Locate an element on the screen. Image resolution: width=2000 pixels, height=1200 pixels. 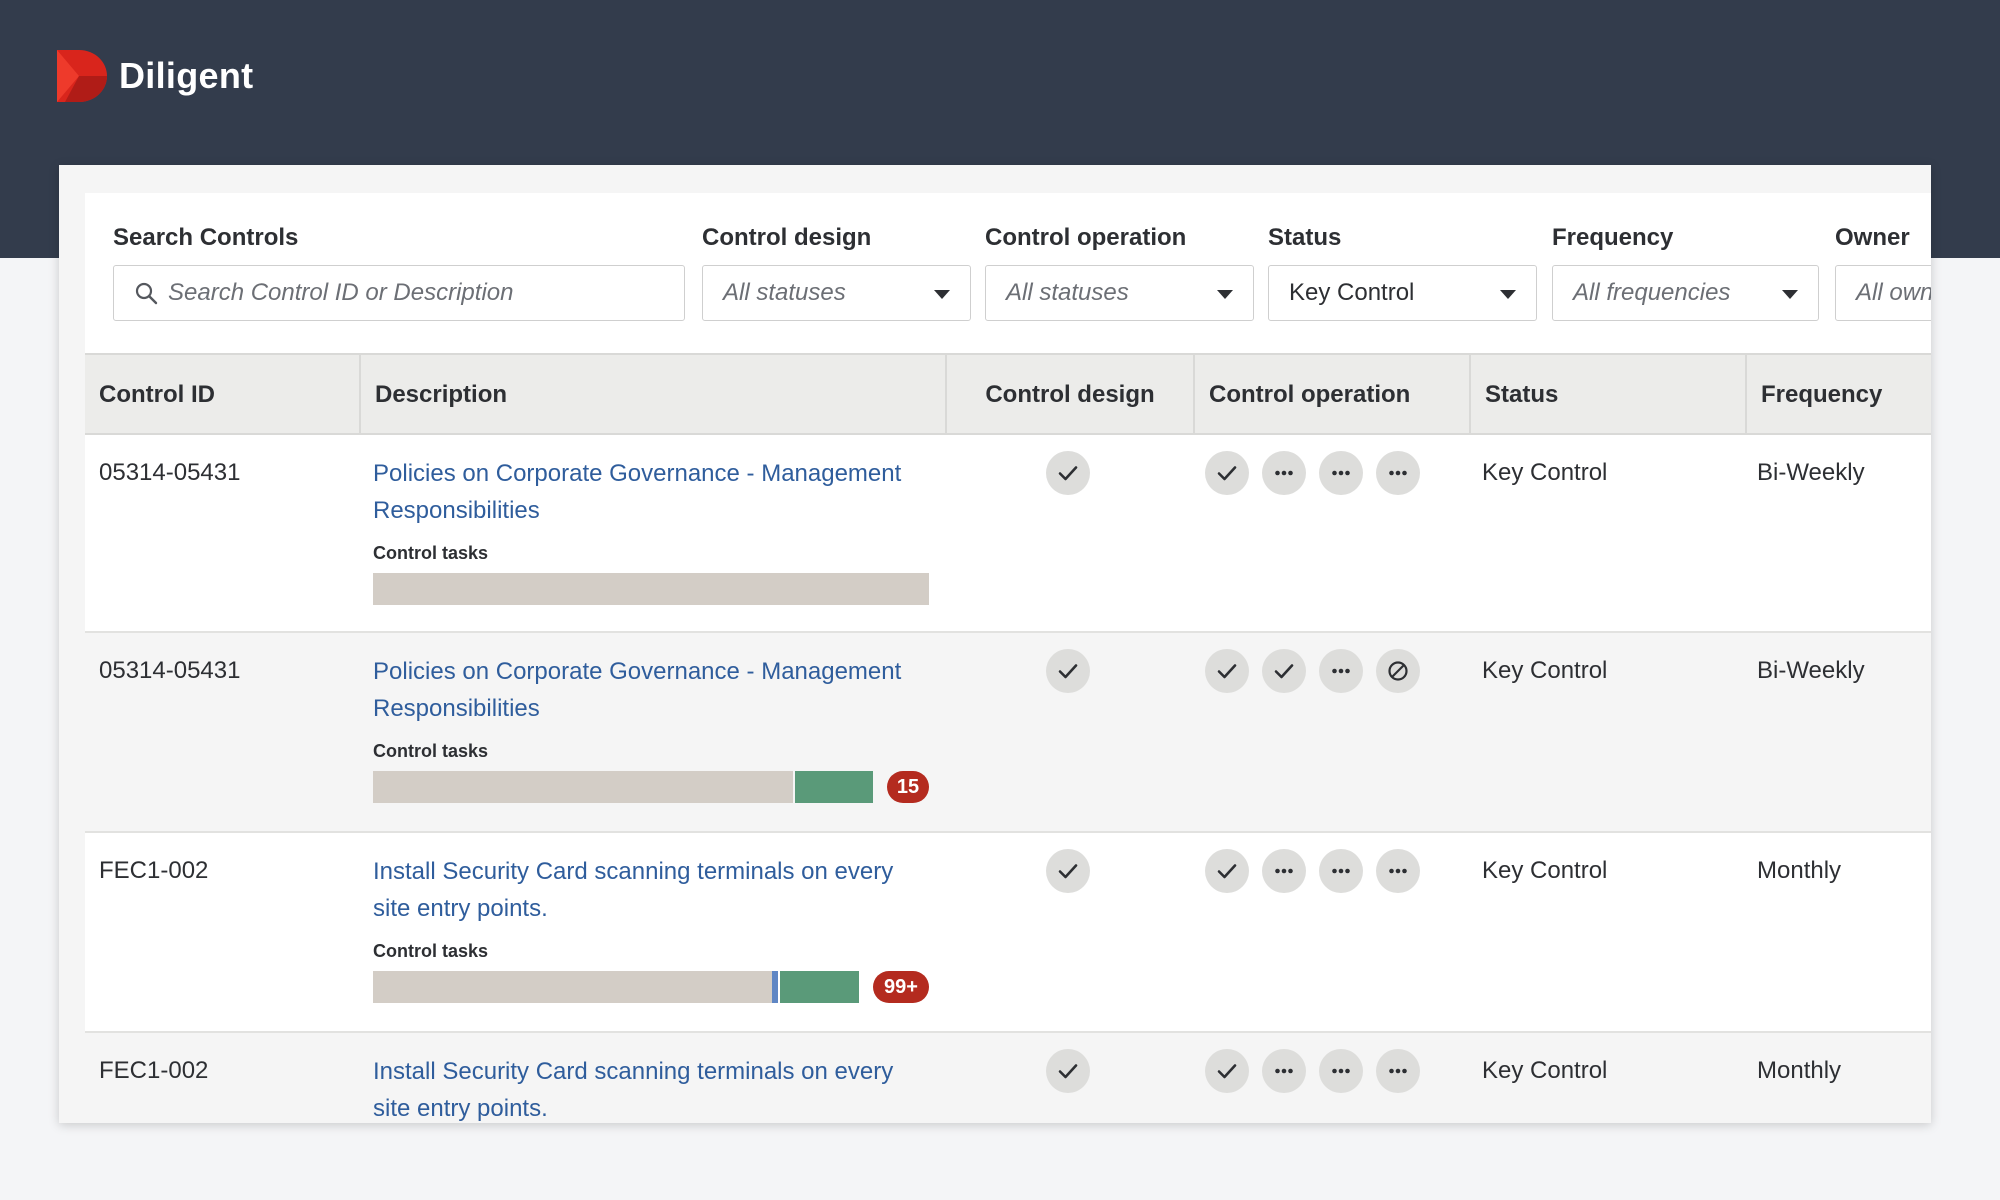
control-design-filter-label: Control design is located at coordinates (787, 237).